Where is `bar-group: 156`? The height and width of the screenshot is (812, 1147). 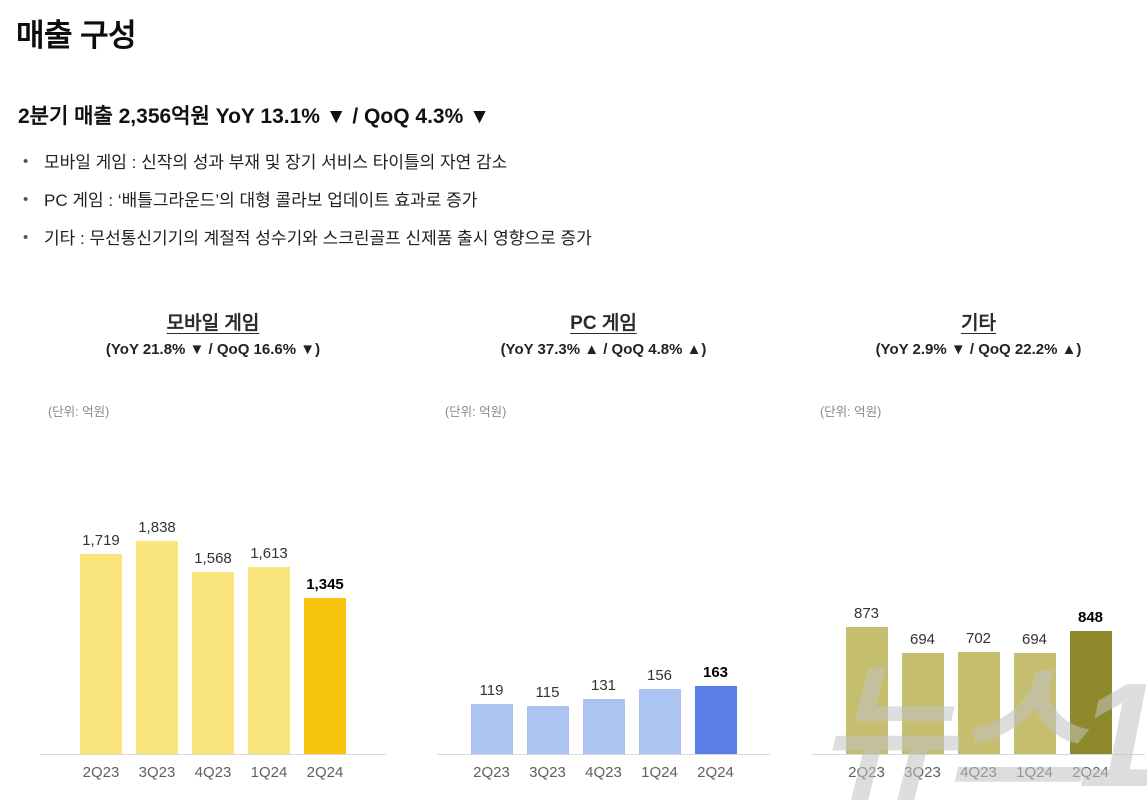
bar-group: 156 is located at coordinates (659, 710).